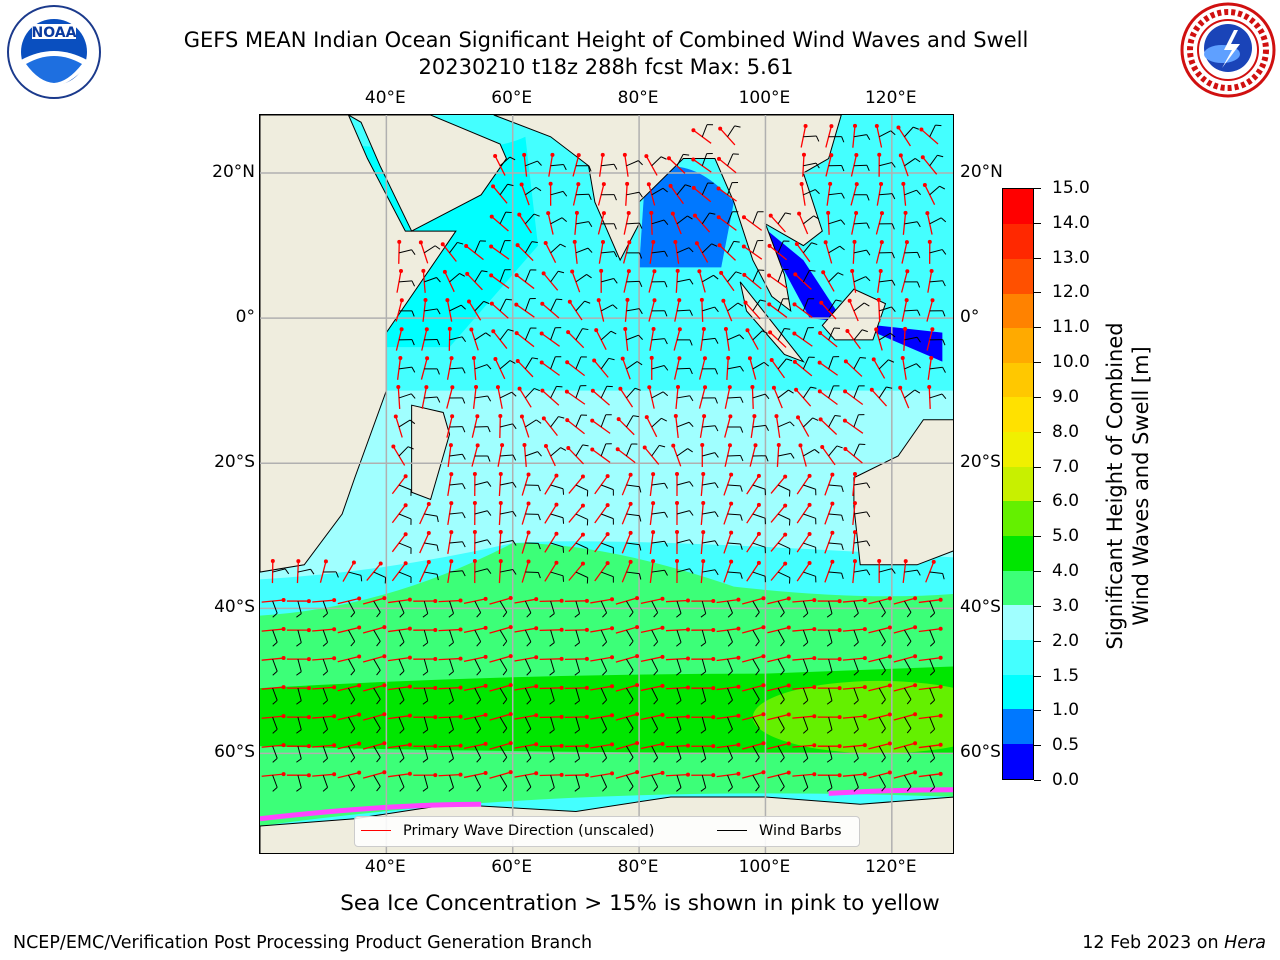 The image size is (1280, 960). What do you see at coordinates (1018, 692) in the screenshot?
I see `colorbar-segment` at bounding box center [1018, 692].